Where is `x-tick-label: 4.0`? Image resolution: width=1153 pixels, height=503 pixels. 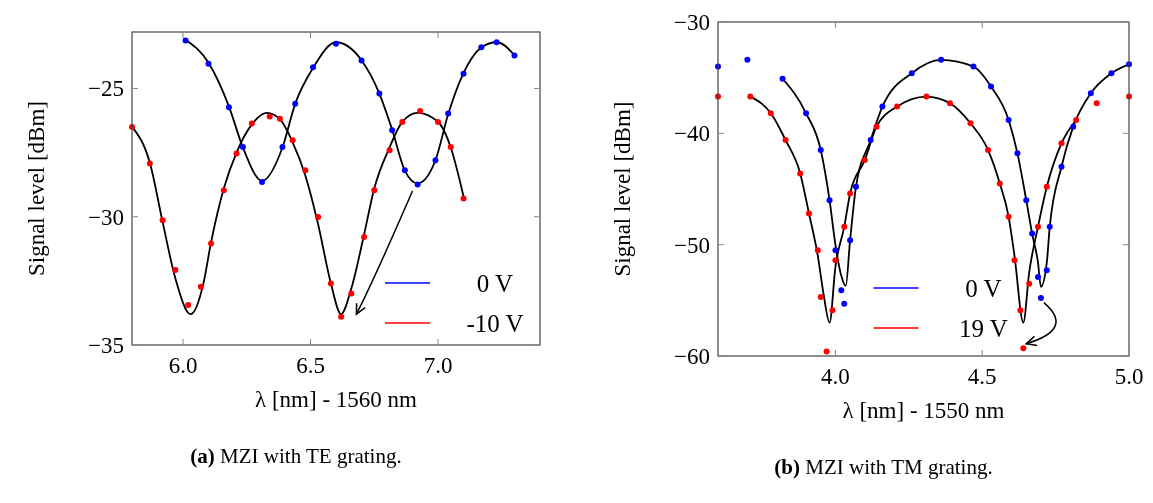 x-tick-label: 4.0 is located at coordinates (835, 376).